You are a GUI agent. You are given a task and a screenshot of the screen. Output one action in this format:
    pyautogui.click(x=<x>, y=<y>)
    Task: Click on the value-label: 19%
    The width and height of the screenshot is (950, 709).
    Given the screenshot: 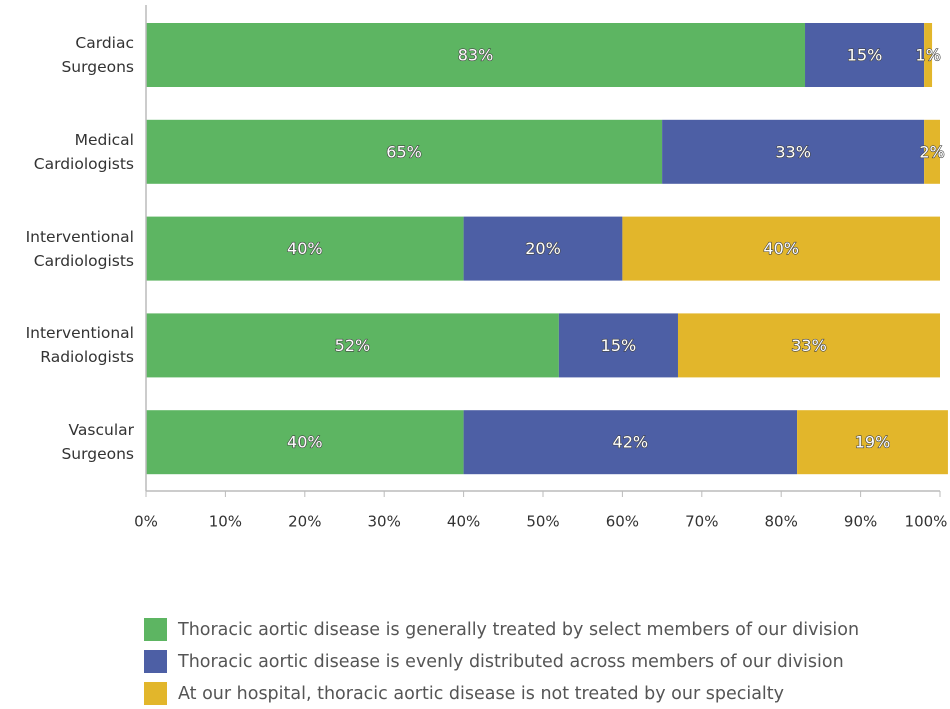 What is the action you would take?
    pyautogui.click(x=873, y=442)
    